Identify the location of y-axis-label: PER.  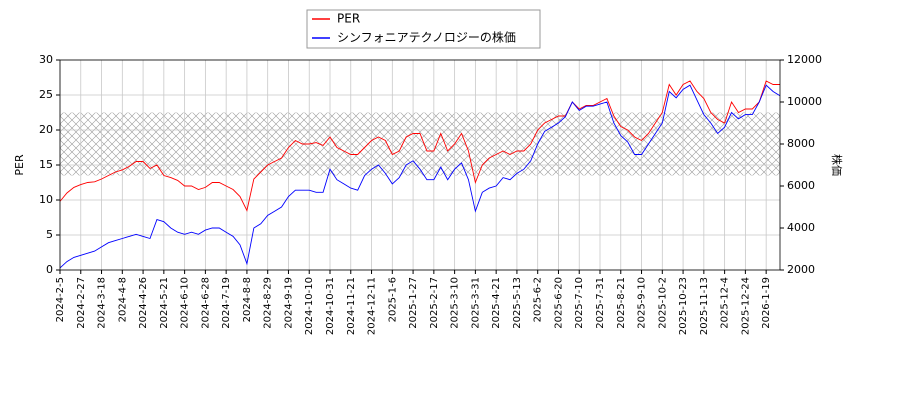
(19, 165).